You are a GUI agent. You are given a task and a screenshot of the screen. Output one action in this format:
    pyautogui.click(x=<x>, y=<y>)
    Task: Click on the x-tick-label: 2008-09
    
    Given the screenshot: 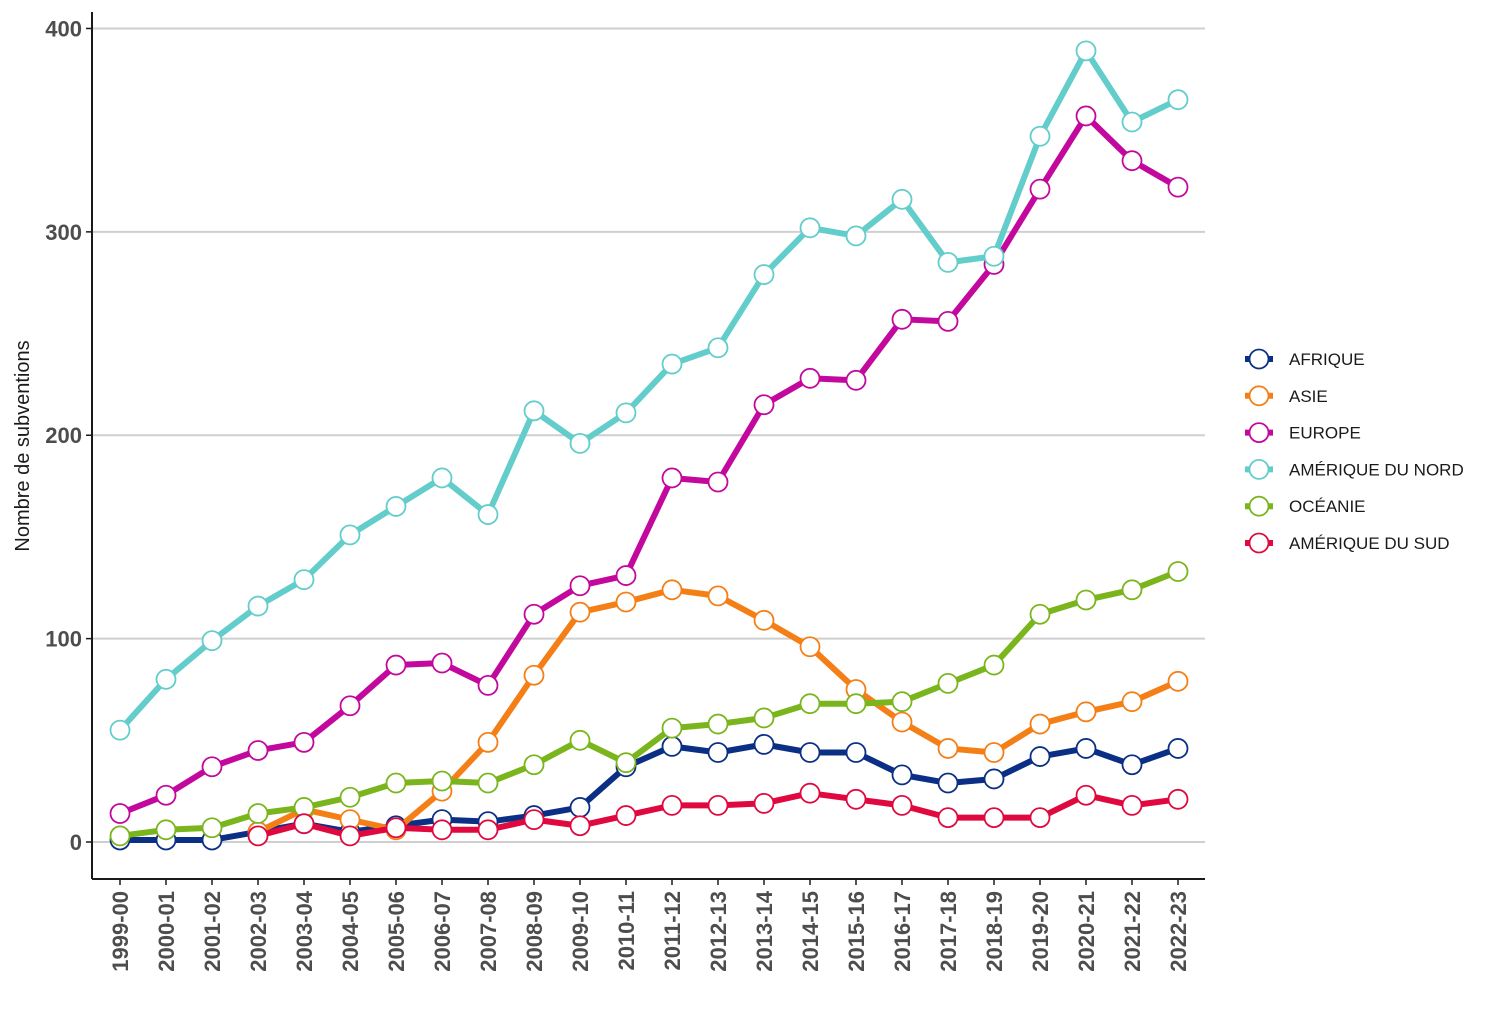 What is the action you would take?
    pyautogui.click(x=534, y=931)
    